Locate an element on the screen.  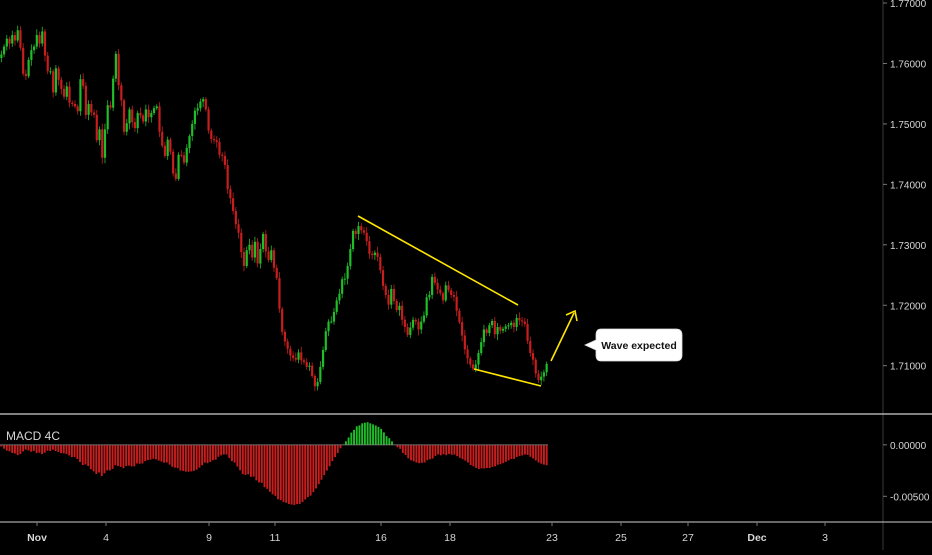
time-axis: Nov 4 9 11 16 18 23 25 27 Dec 3 is located at coordinates (427, 533).